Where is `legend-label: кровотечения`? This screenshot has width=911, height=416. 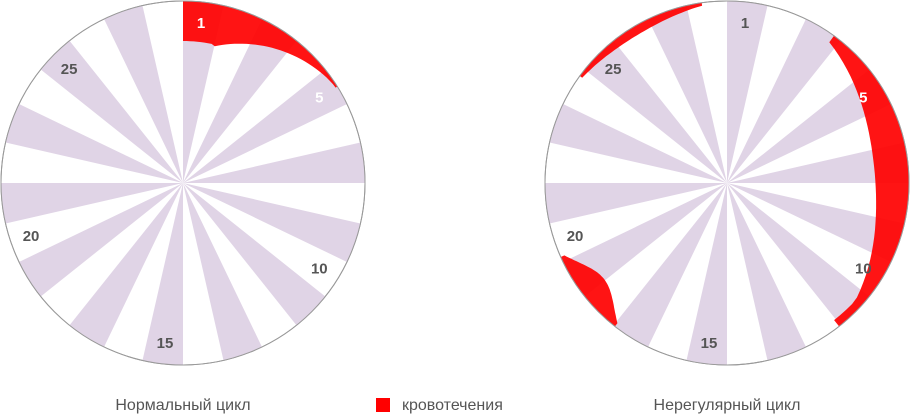 legend-label: кровотечения is located at coordinates (452, 405).